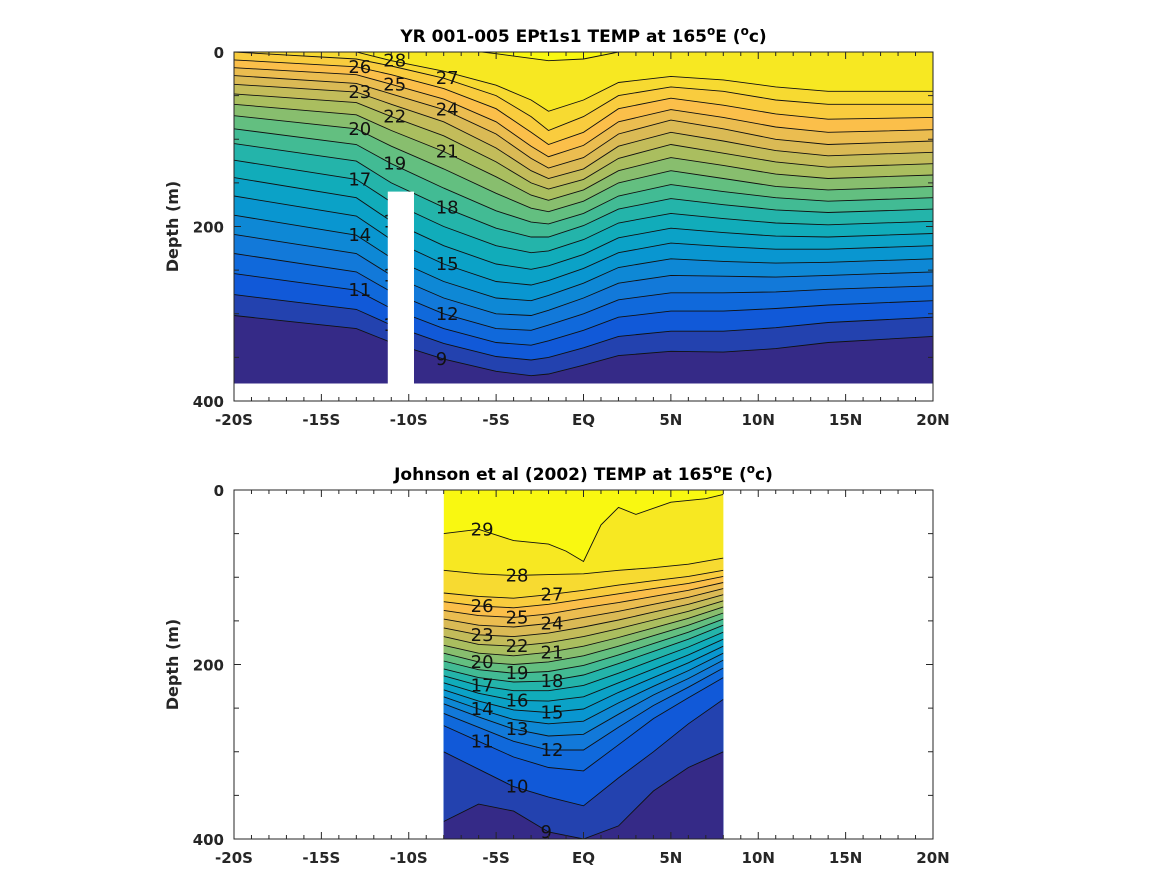 The image size is (1167, 875). Describe the element at coordinates (517, 729) in the screenshot. I see `contour-label-13: 13` at that location.